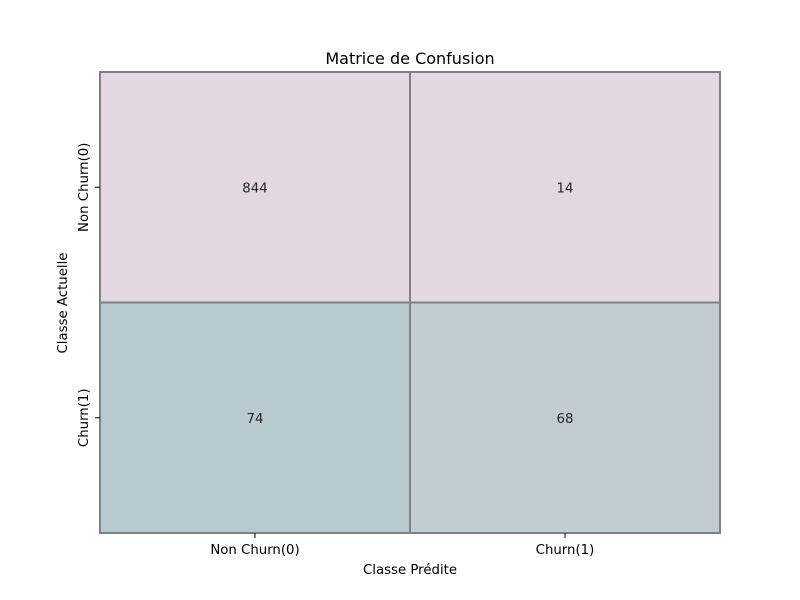  What do you see at coordinates (63, 303) in the screenshot?
I see `y-axis-label: Classe Actuelle` at bounding box center [63, 303].